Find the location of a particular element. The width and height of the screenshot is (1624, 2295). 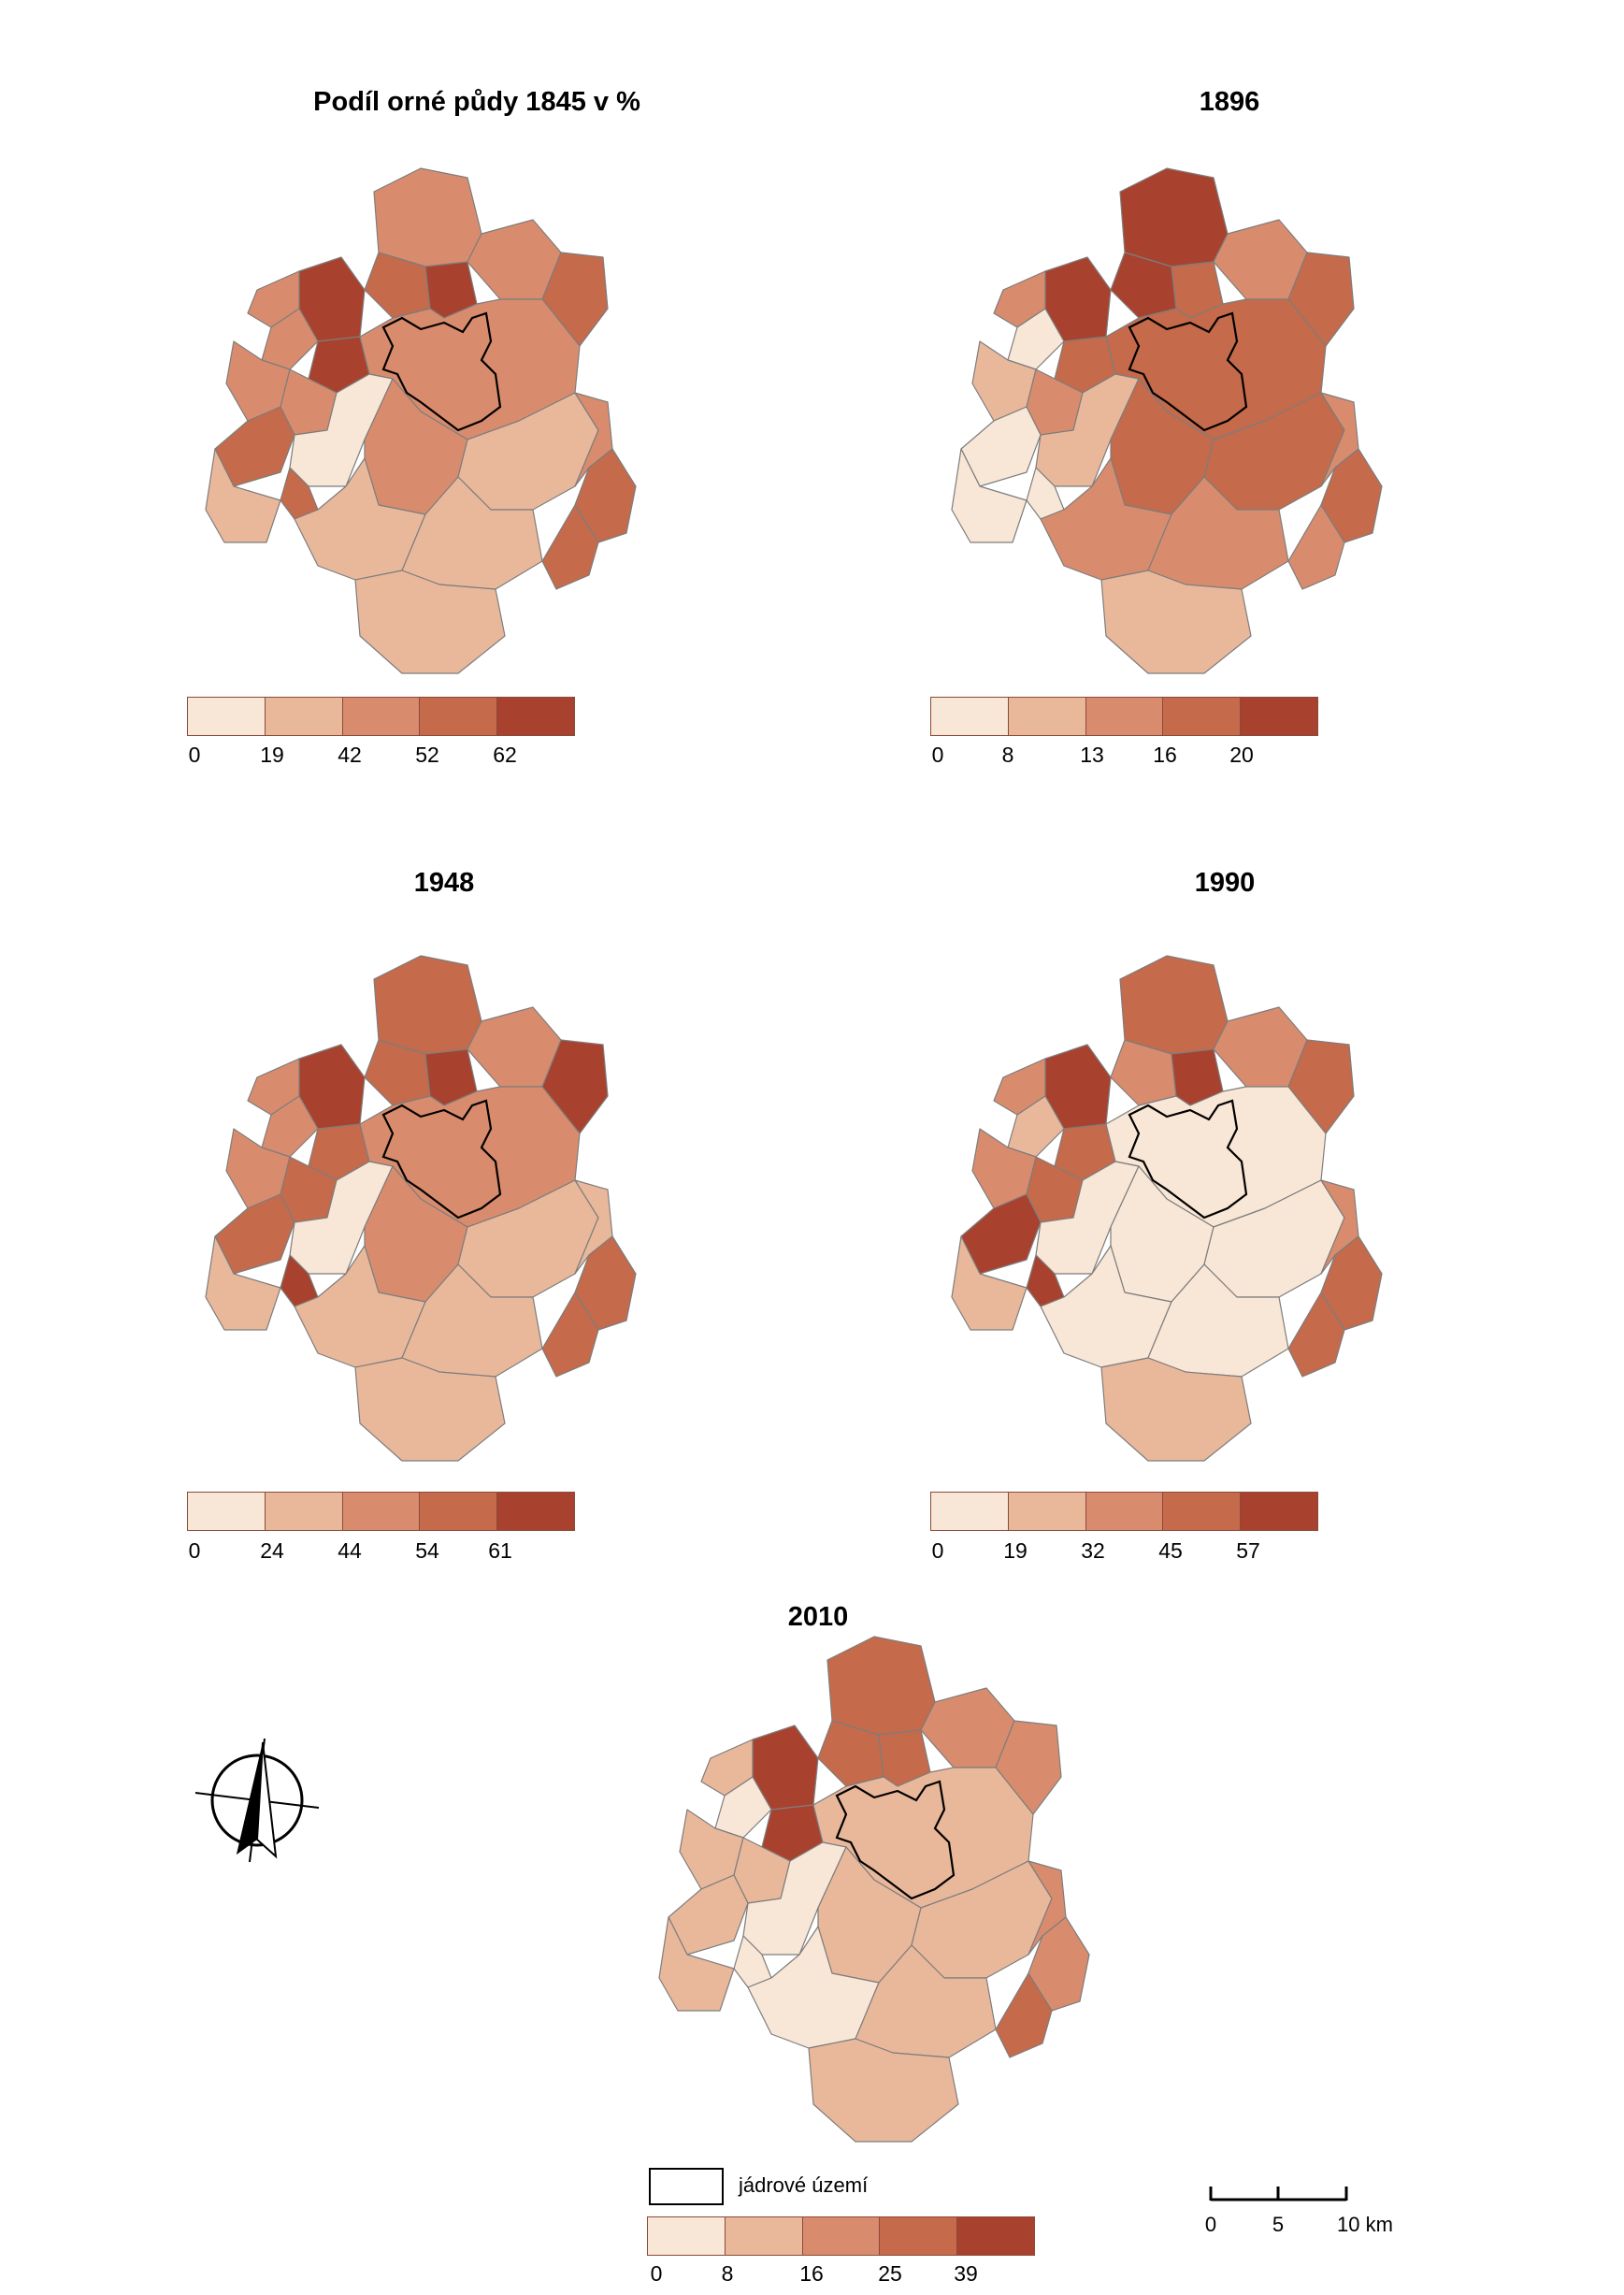

legend-tick: 20 is located at coordinates (1241, 755).